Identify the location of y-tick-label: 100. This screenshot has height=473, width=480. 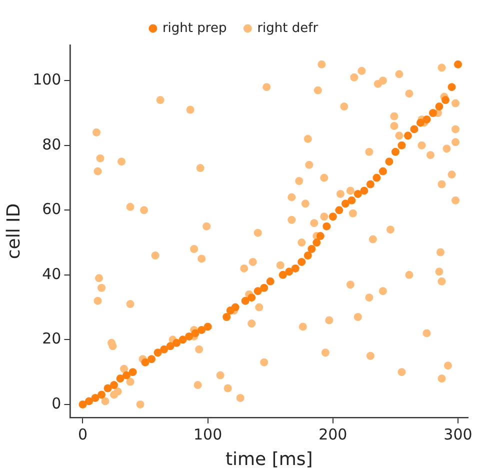
(47, 79).